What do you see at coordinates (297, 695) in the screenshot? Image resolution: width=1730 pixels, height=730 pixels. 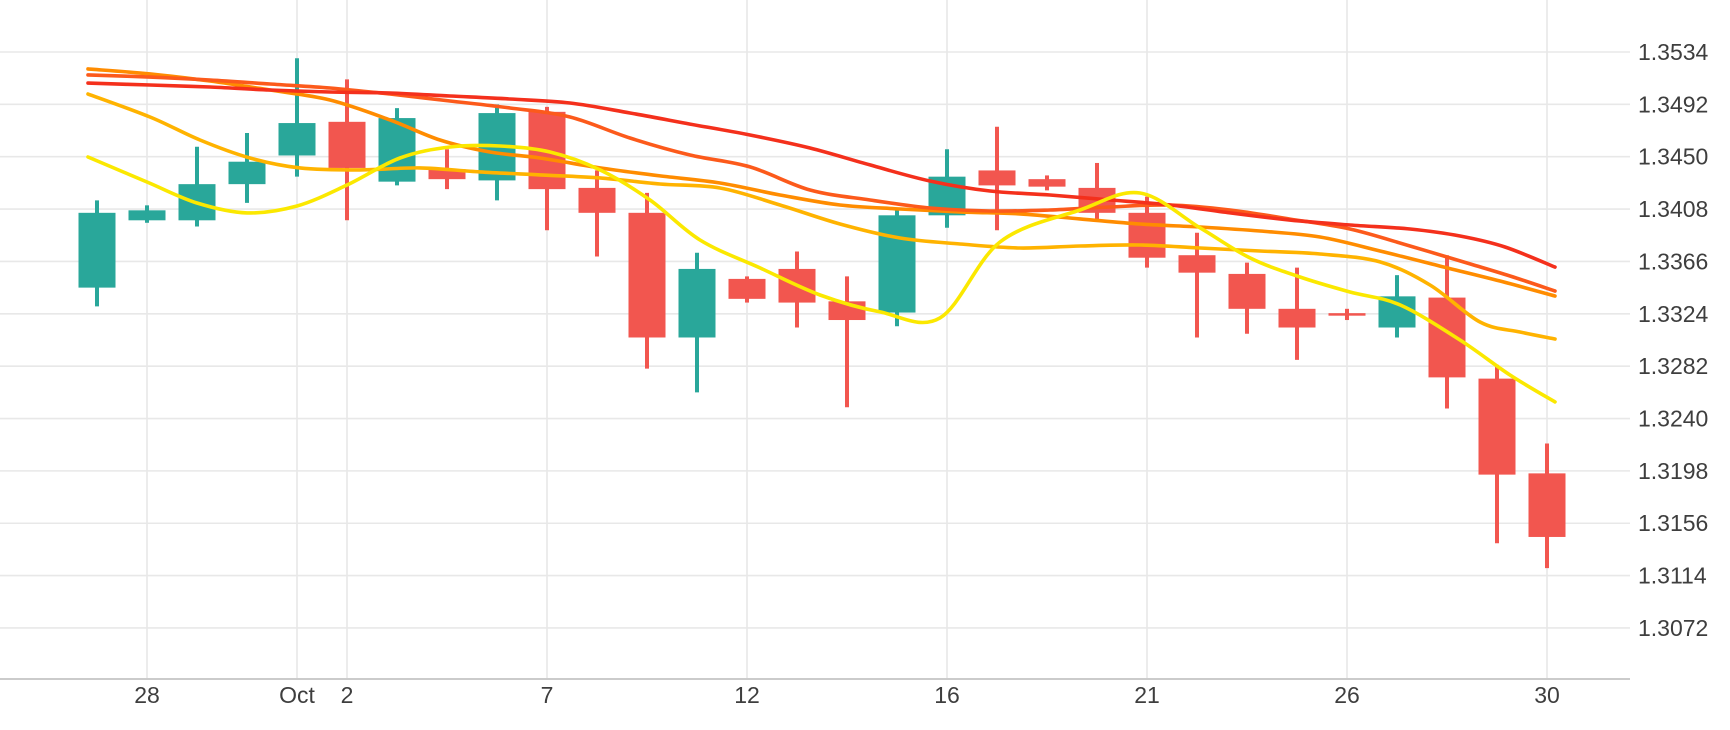 I see `x-axis-label: Oct` at bounding box center [297, 695].